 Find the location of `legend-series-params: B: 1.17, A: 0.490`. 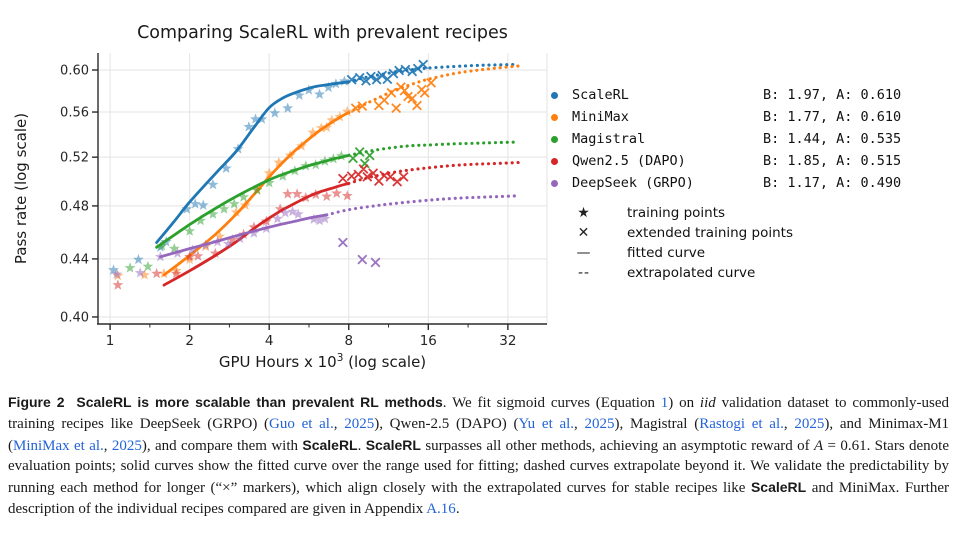

legend-series-params: B: 1.17, A: 0.490 is located at coordinates (832, 183).